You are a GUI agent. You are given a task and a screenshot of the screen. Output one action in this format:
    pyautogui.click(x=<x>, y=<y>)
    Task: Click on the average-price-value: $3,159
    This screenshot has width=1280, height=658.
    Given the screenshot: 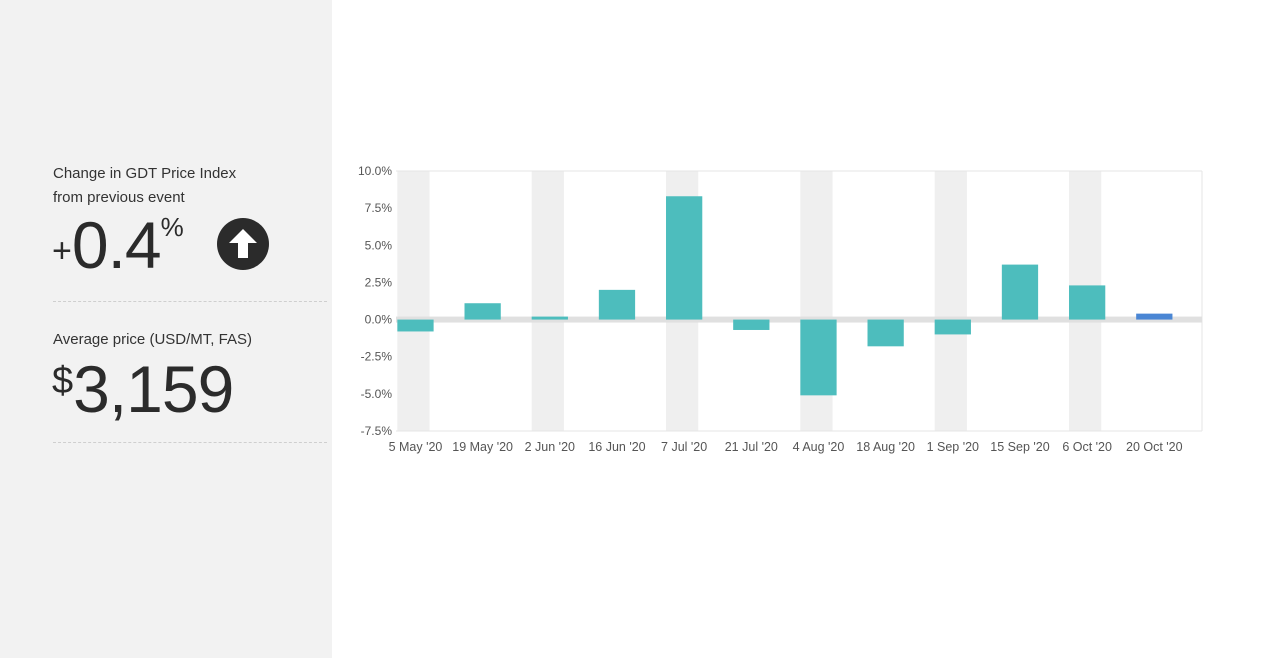 What is the action you would take?
    pyautogui.click(x=143, y=389)
    